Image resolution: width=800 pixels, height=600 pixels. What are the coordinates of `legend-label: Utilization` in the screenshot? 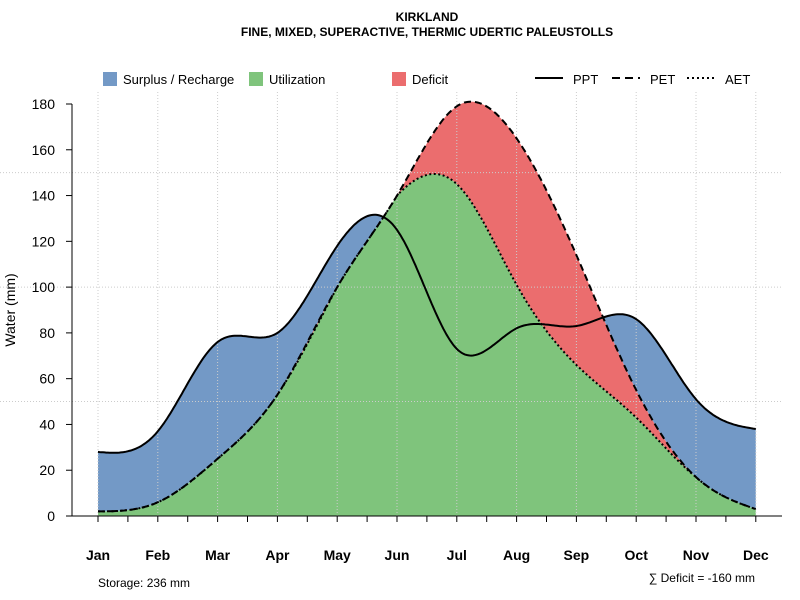 It's located at (297, 79).